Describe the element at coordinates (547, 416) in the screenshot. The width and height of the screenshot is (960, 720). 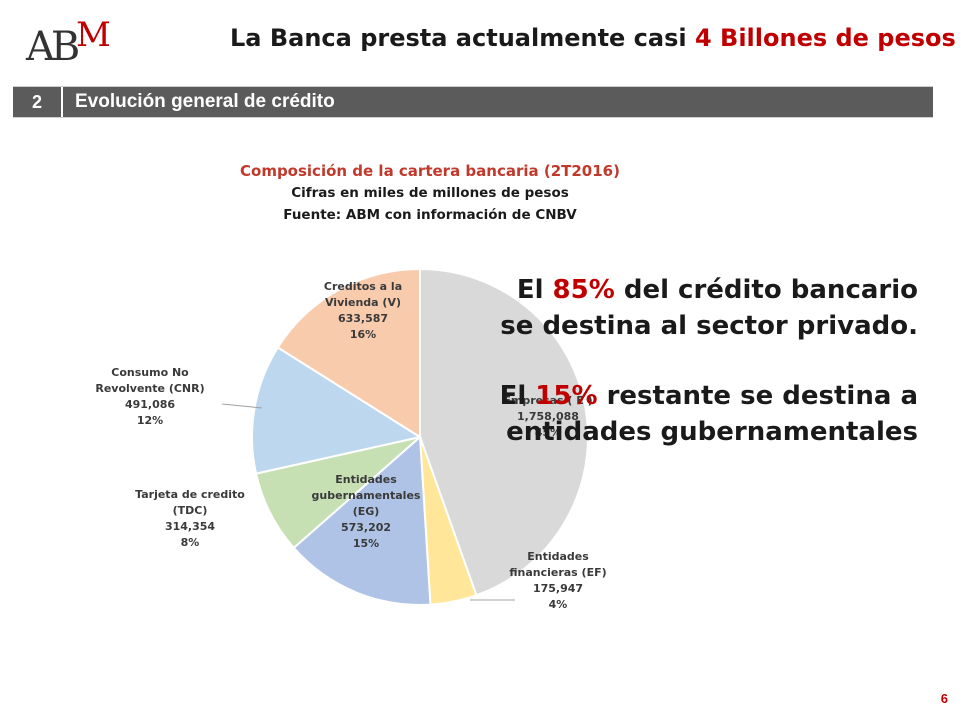
I see `slice-label: Empresas ( E ) 1,758,088 45%` at that location.